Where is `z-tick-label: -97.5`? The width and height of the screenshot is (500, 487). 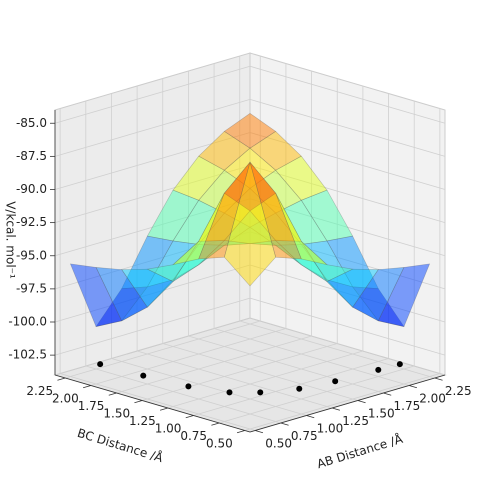
z-tick-label: -97.5 is located at coordinates (31, 288).